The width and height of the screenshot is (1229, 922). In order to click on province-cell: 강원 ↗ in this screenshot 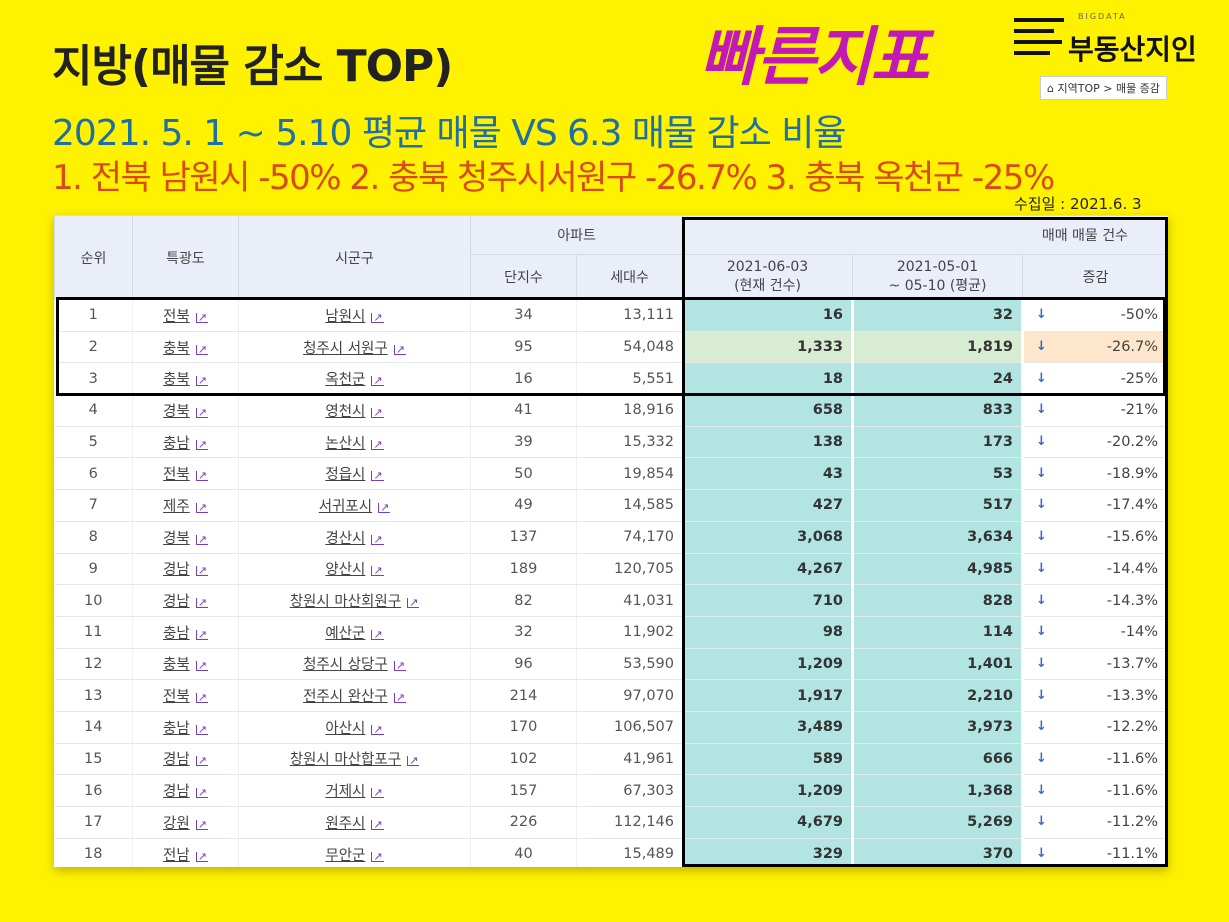, I will do `click(185, 822)`.